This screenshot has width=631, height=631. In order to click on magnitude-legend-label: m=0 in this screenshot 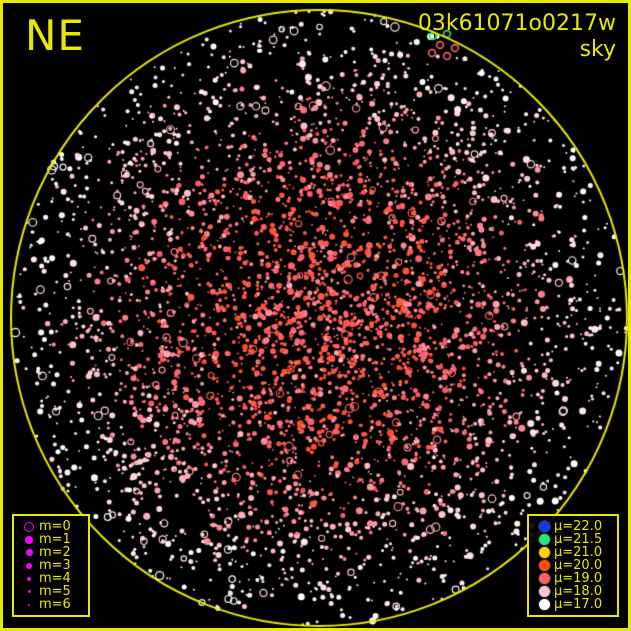, I will do `click(55, 526)`.